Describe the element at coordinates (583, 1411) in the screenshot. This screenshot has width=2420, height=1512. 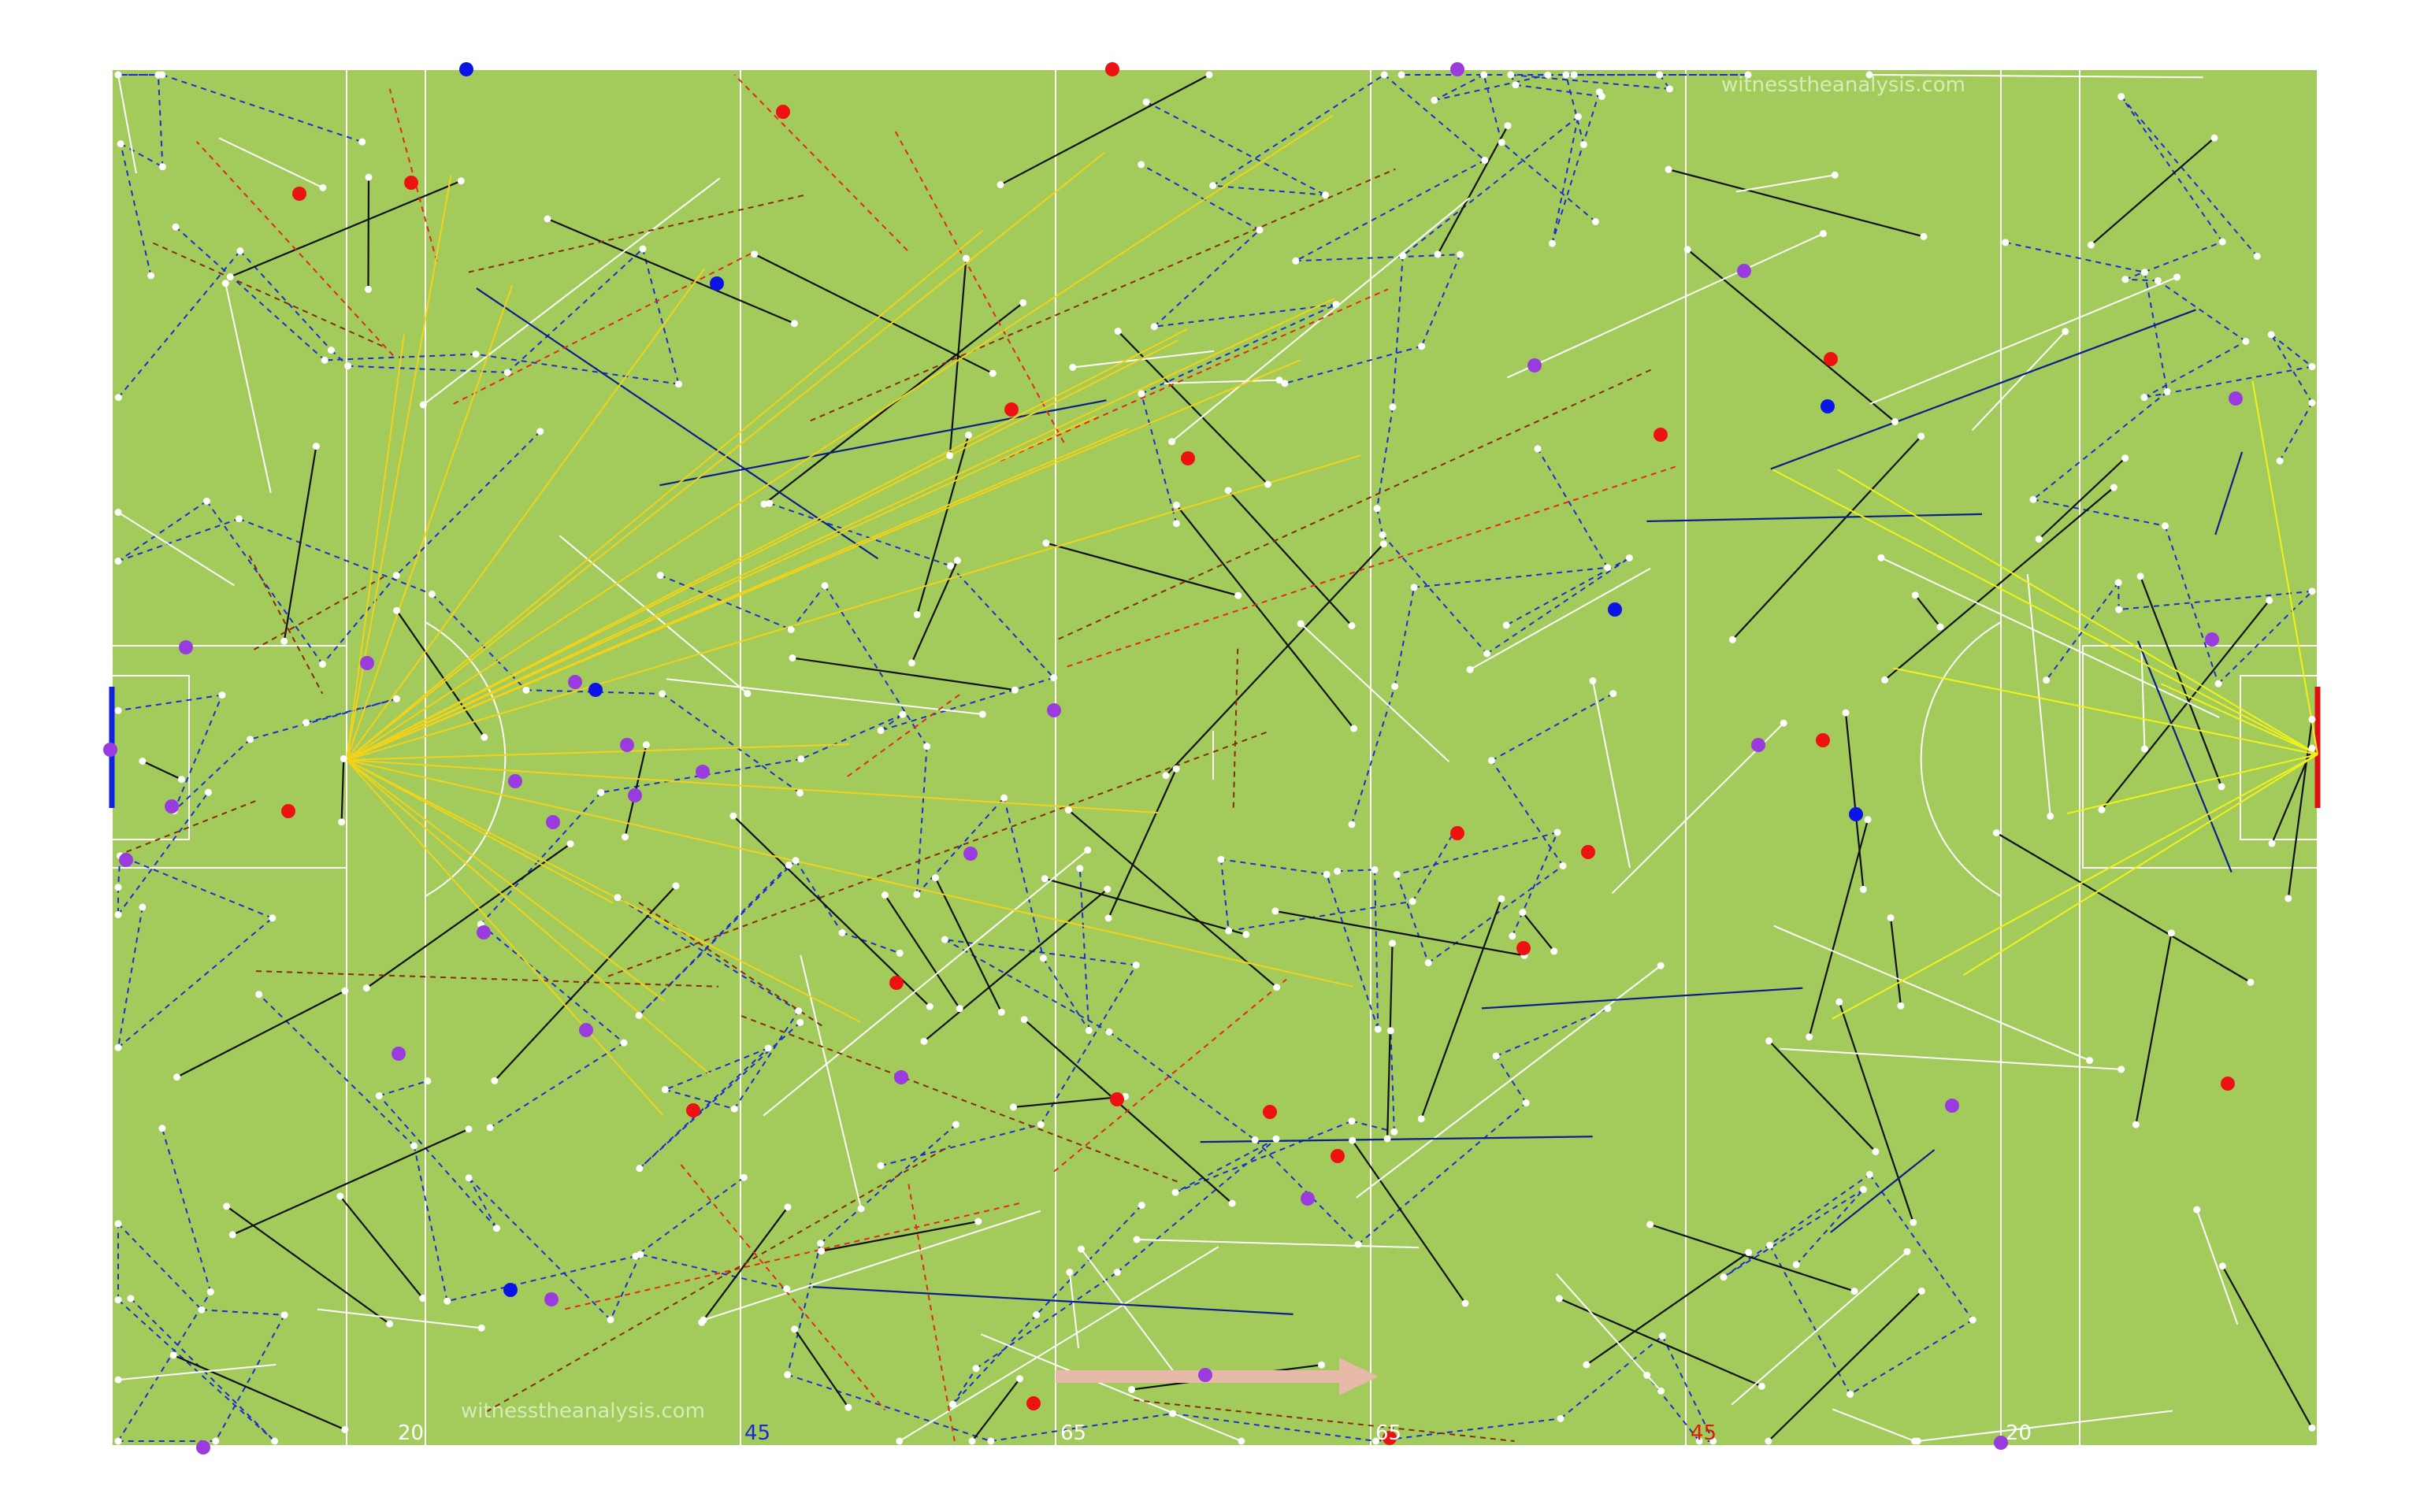
I see `watermark-bottom: witnesstheanalysis.com` at that location.